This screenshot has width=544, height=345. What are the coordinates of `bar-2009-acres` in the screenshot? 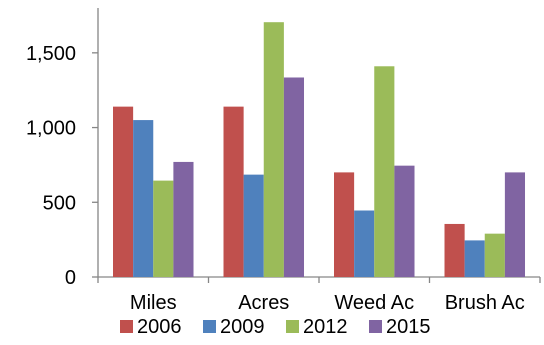 It's located at (253, 225).